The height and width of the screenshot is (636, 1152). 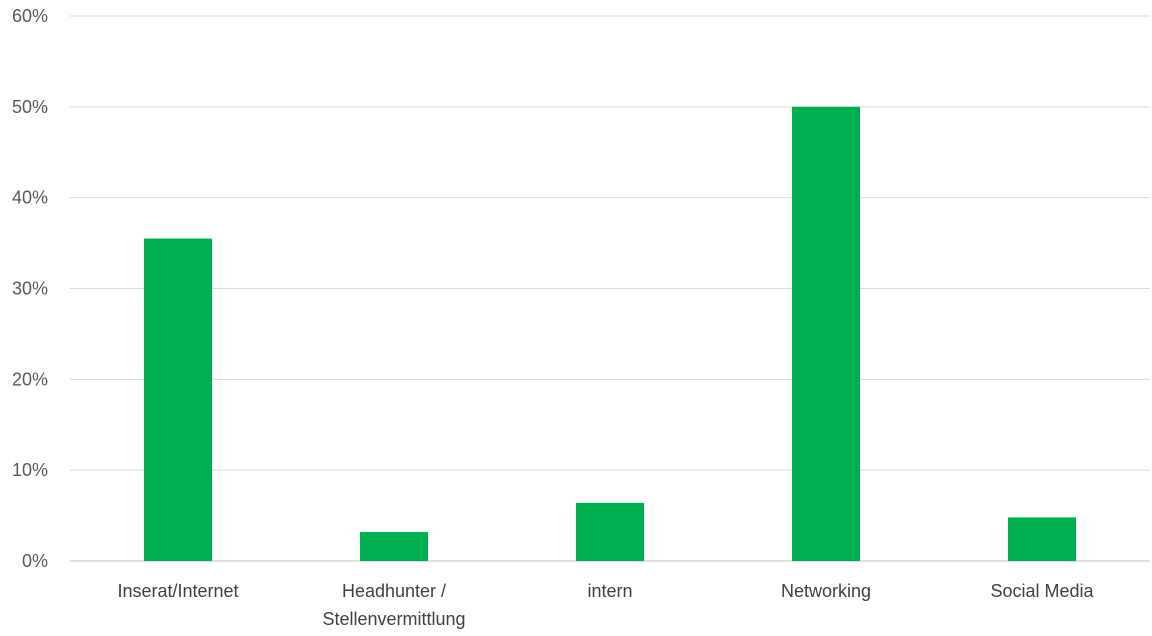 I want to click on x-tick-label: Inserat/Internet, so click(x=177, y=591).